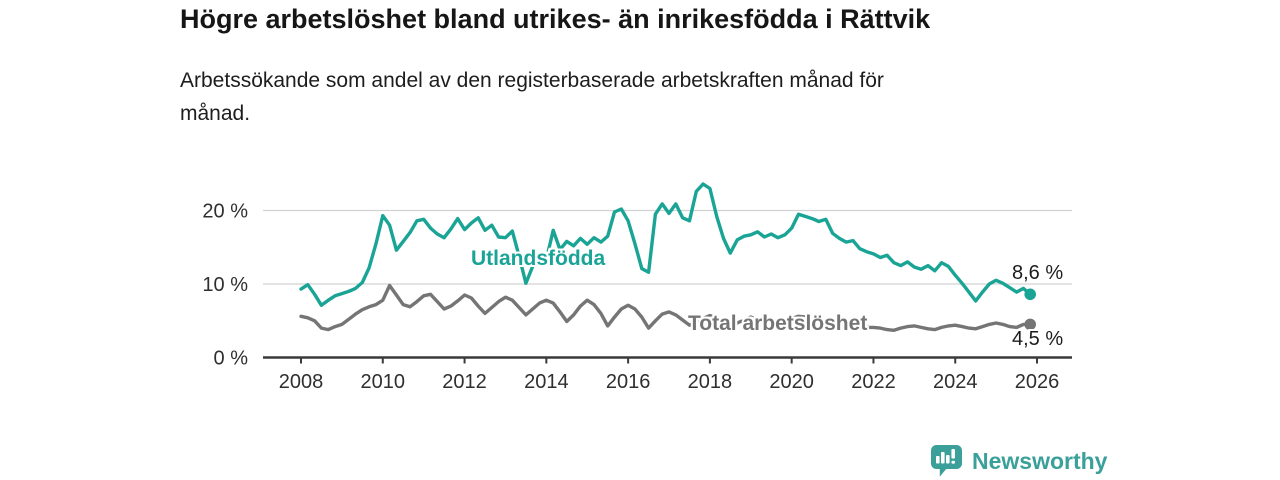 The image size is (1280, 480). I want to click on x-axis-tick-label: 2016, so click(628, 382).